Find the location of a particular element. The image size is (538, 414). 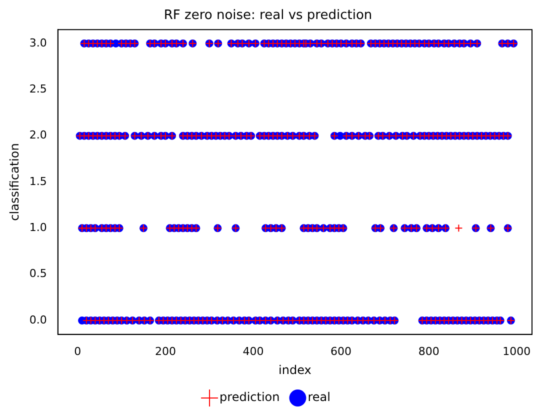

x-tick-label: 600 is located at coordinates (341, 351).